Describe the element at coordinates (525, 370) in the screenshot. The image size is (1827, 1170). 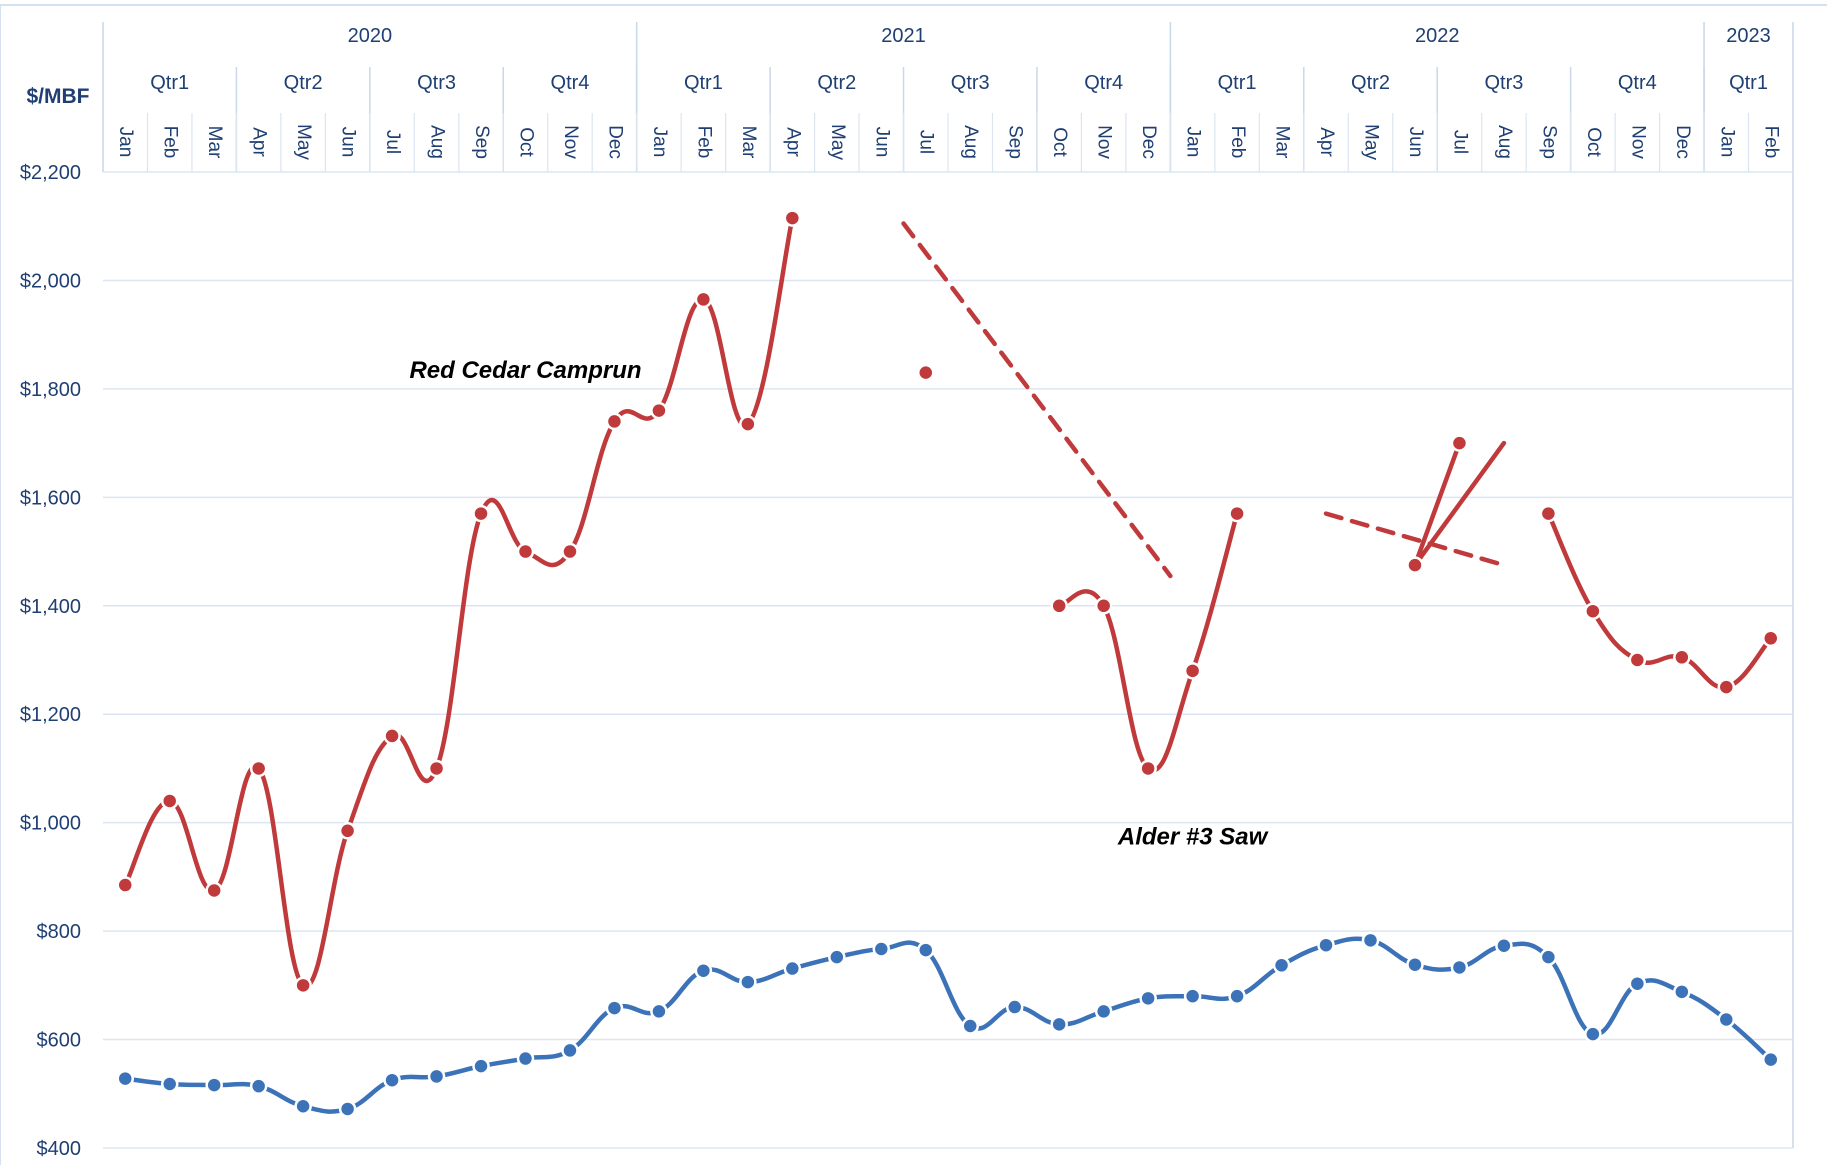
I see `red-cedar-series-label: Red Cedar Camprun` at that location.